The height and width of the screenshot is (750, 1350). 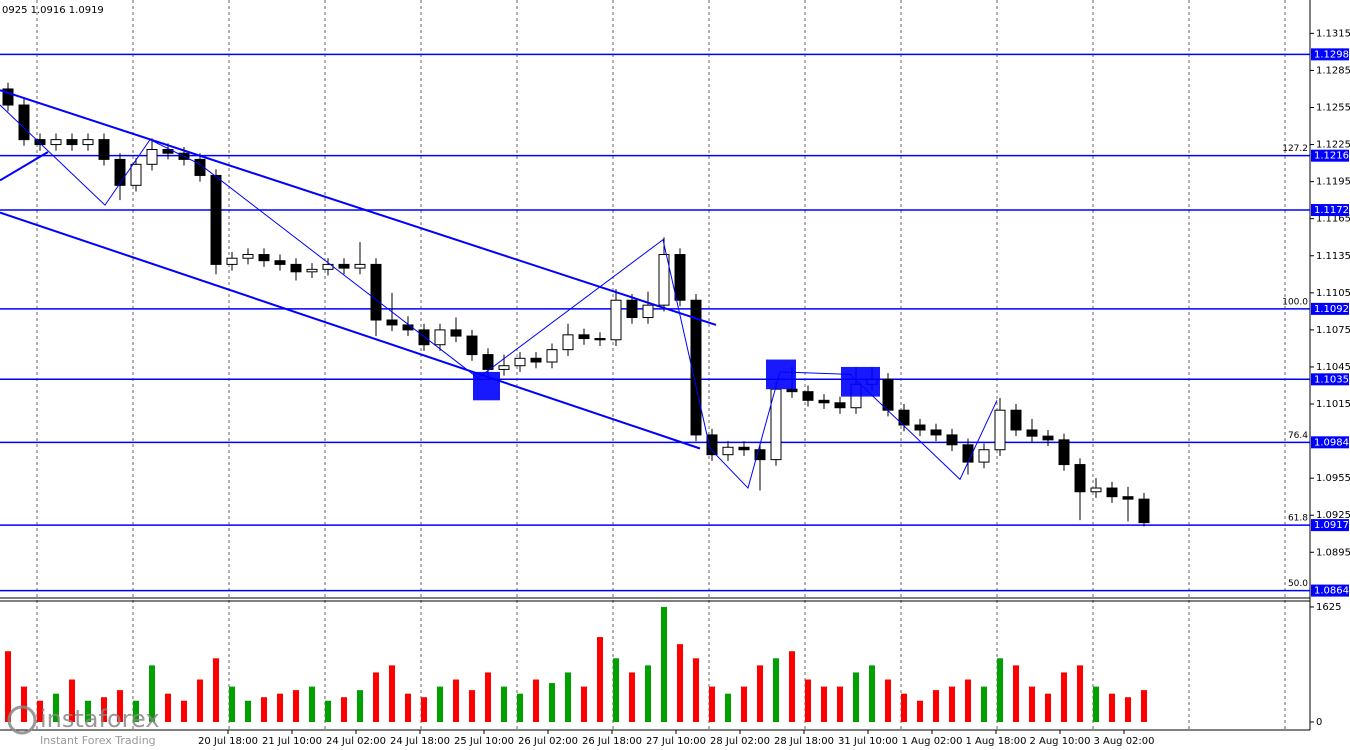 What do you see at coordinates (676, 741) in the screenshot?
I see `x-tick-label: 27 Jul 10:00` at bounding box center [676, 741].